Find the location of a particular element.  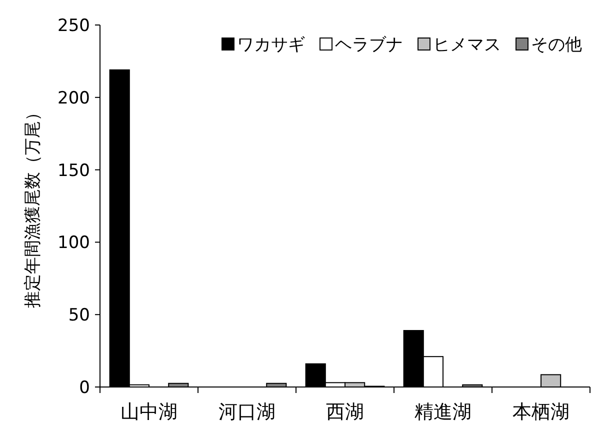

x-tick-label: 河口湖 is located at coordinates (247, 412).